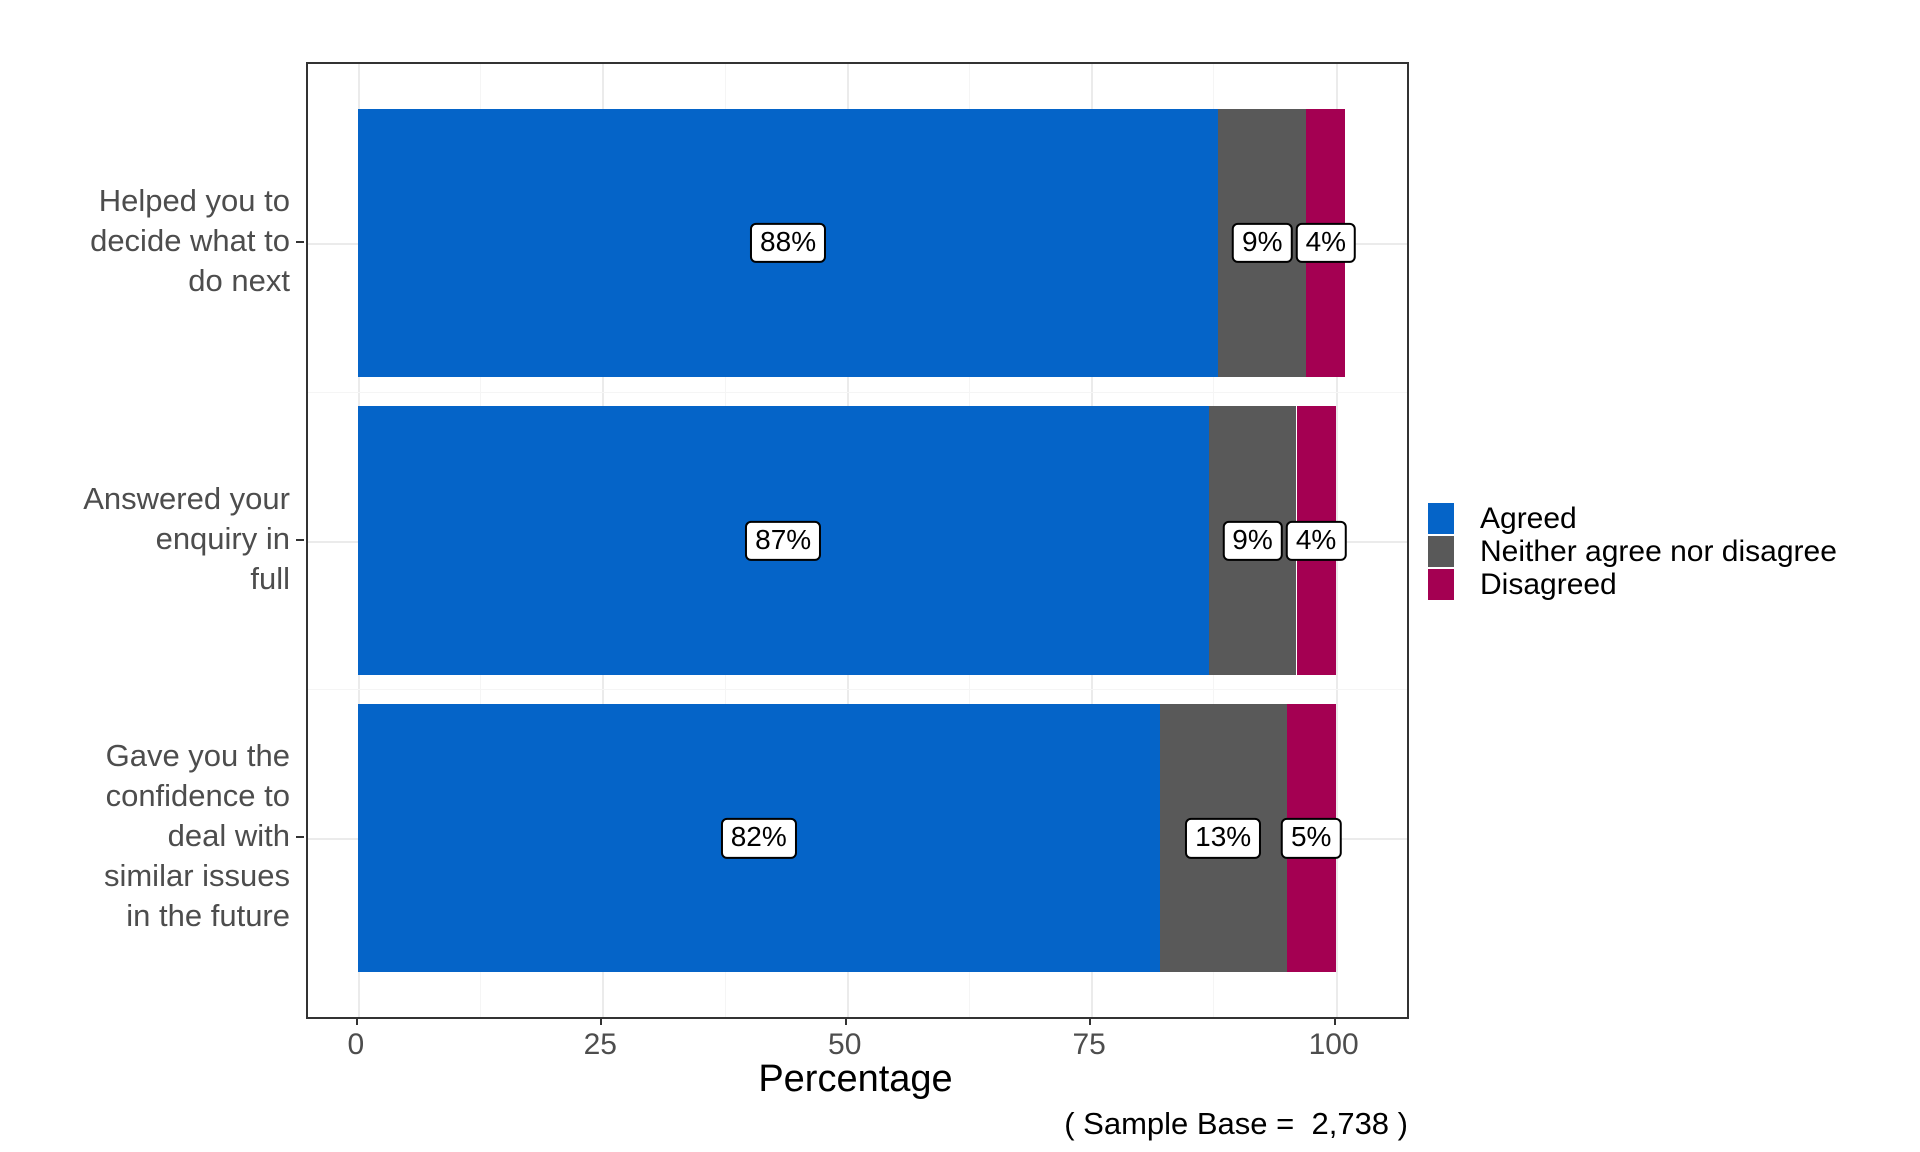 The image size is (1920, 1152). What do you see at coordinates (1528, 518) in the screenshot?
I see `legend-label: Agreed` at bounding box center [1528, 518].